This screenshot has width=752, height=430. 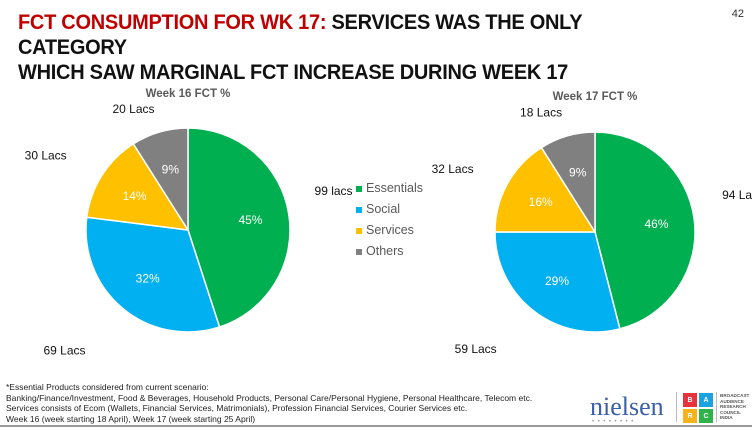 I want to click on barc-logo-tile: B, so click(x=690, y=400).